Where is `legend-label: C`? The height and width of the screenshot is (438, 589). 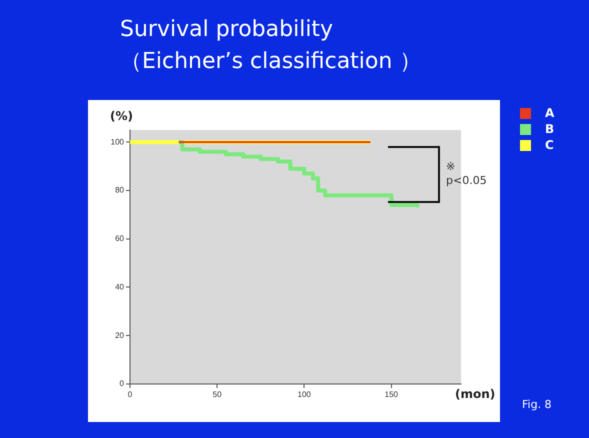 legend-label: C is located at coordinates (549, 145).